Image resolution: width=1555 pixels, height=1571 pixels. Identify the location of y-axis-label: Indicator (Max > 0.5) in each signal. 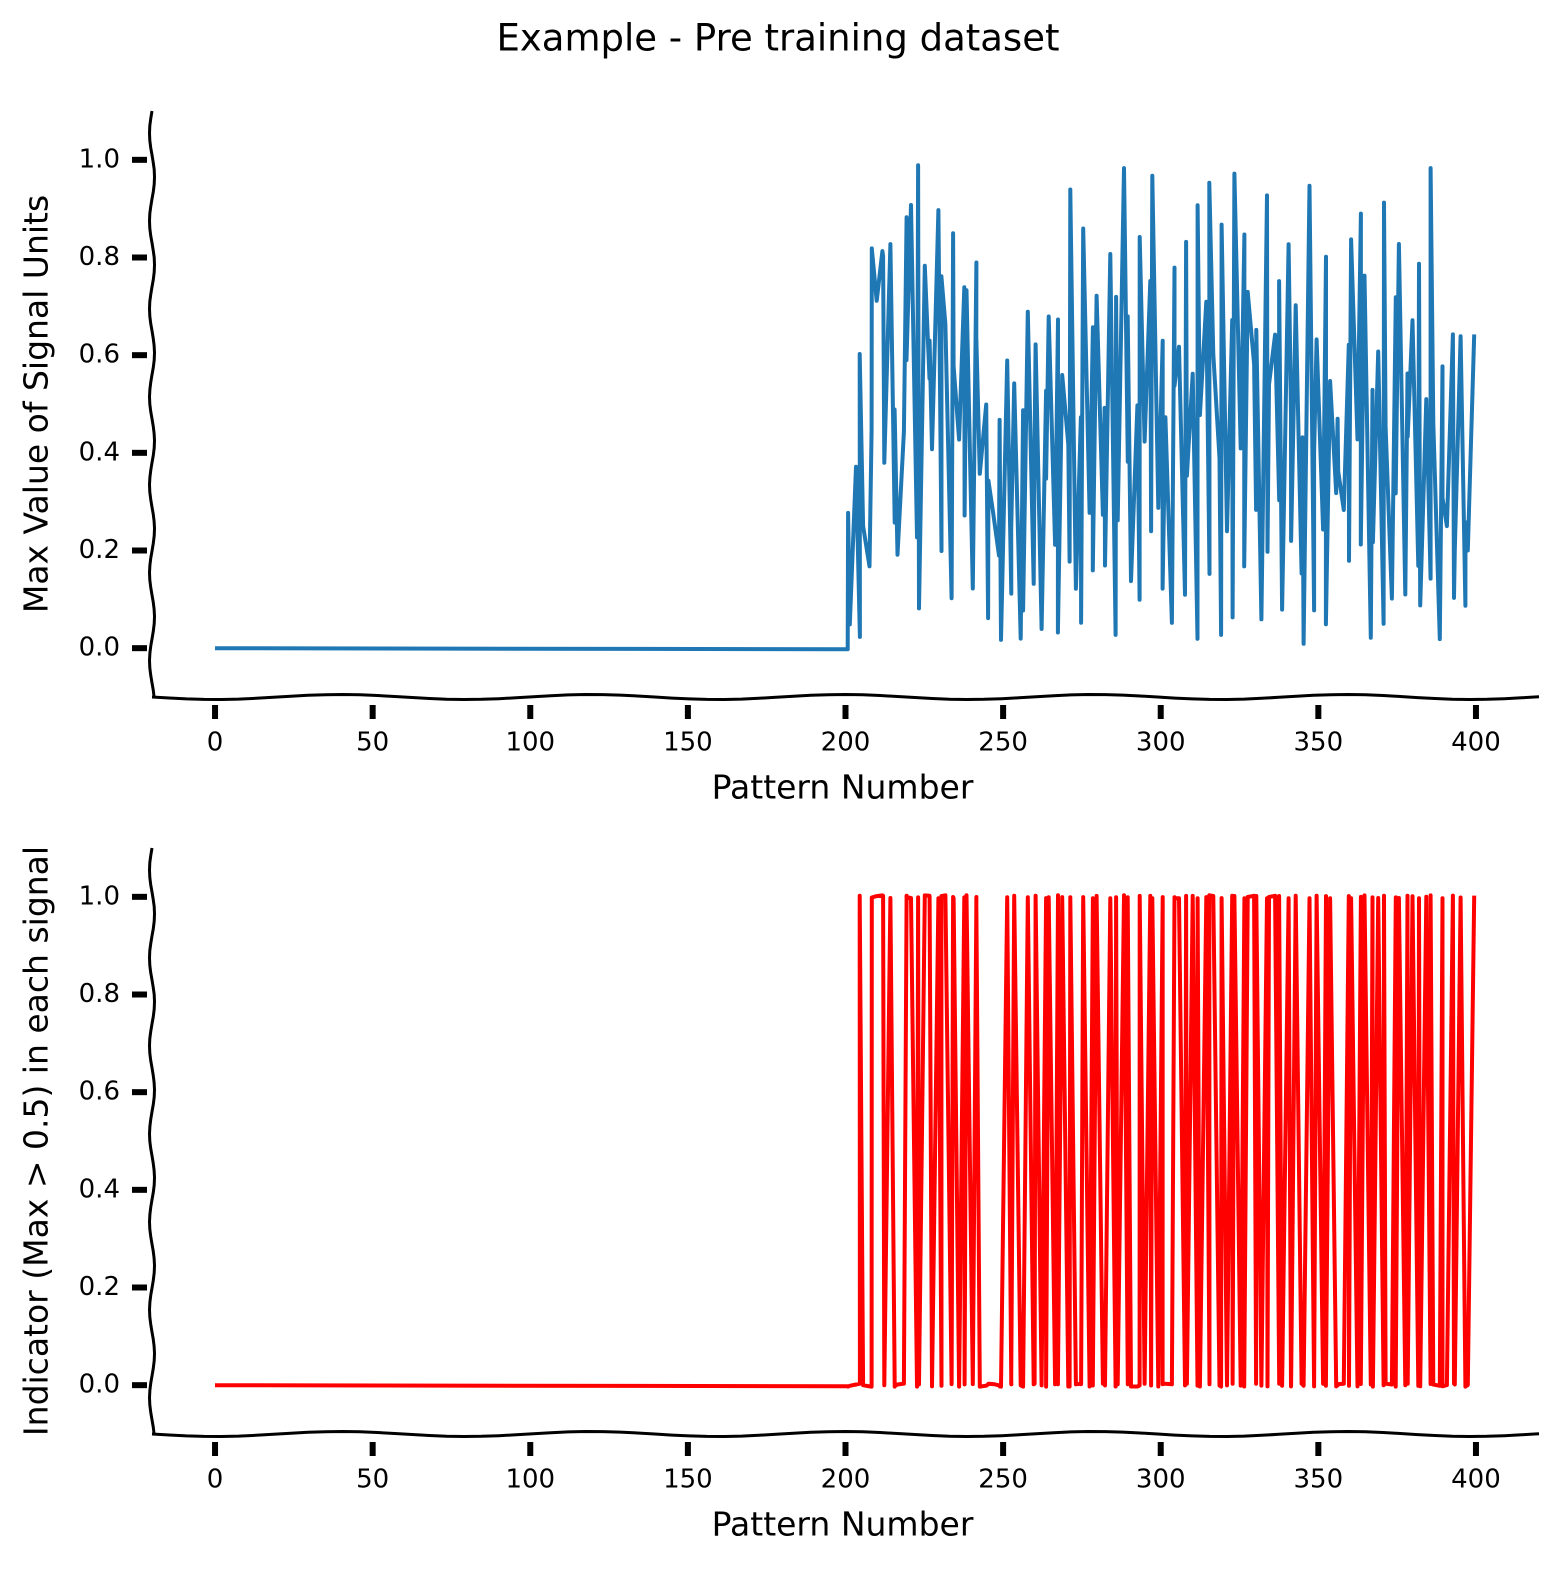
(36, 1141).